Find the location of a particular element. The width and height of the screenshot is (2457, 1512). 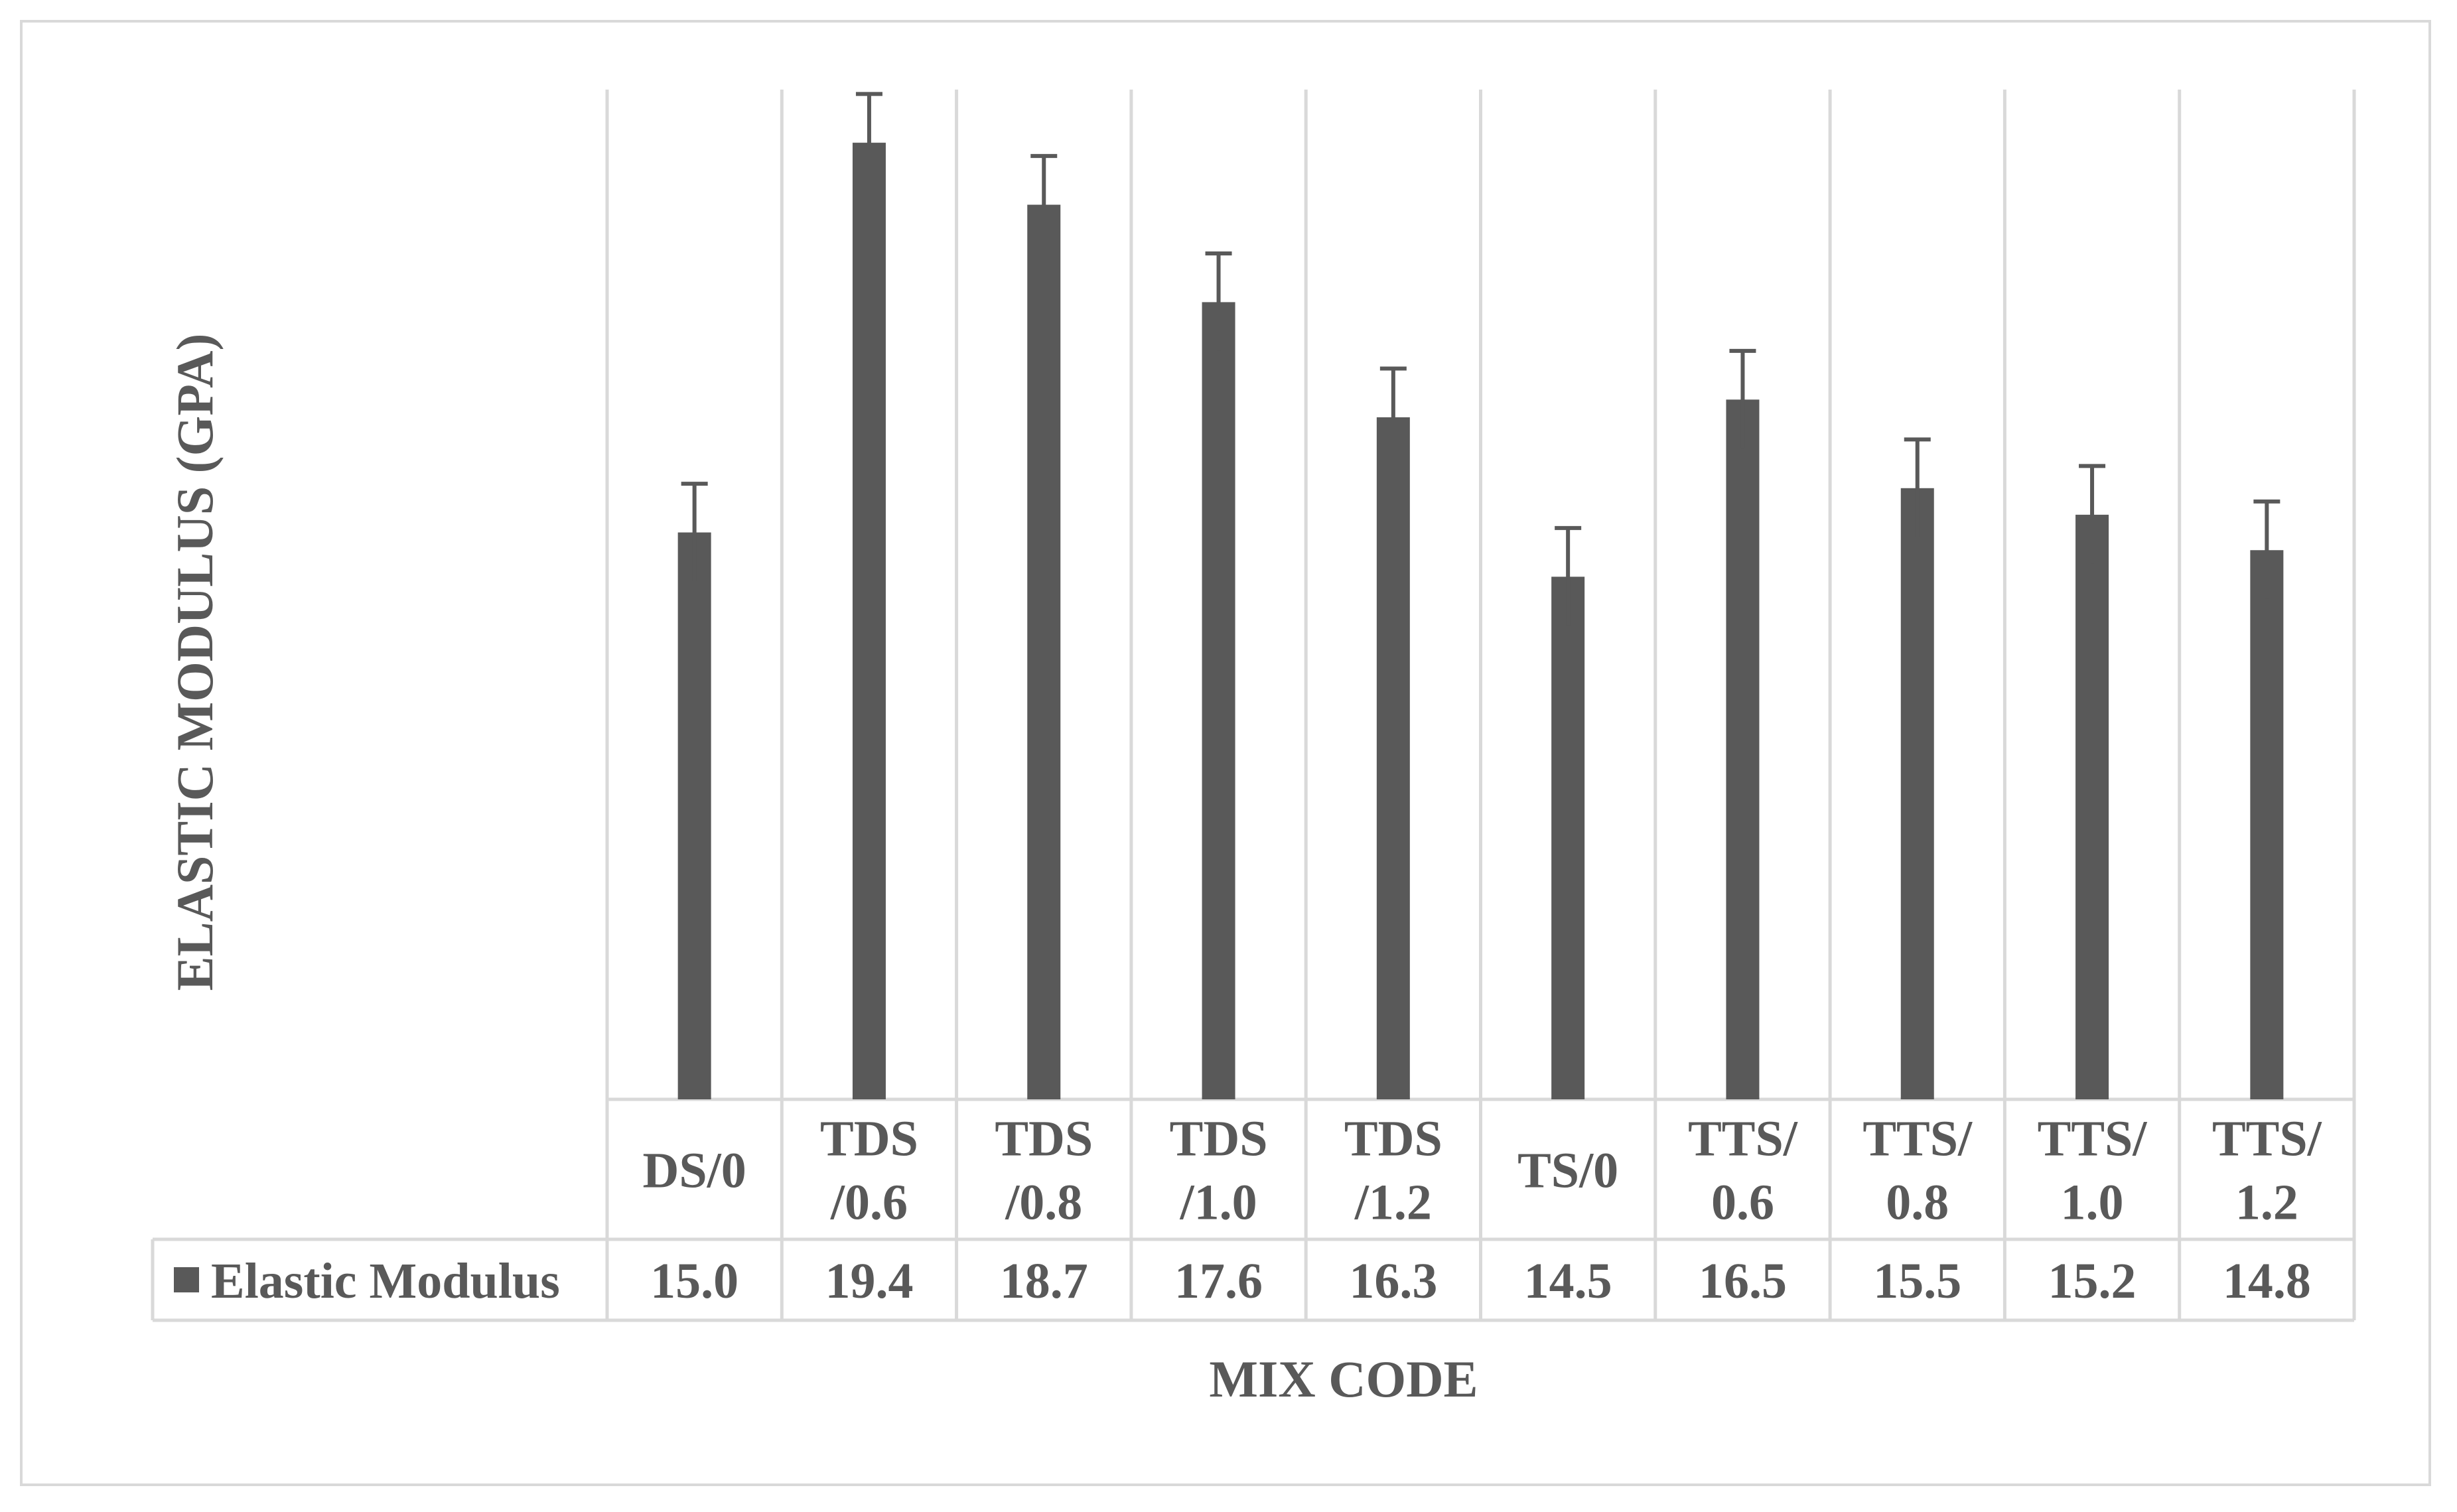

category-label: DS/0 is located at coordinates (695, 1171).